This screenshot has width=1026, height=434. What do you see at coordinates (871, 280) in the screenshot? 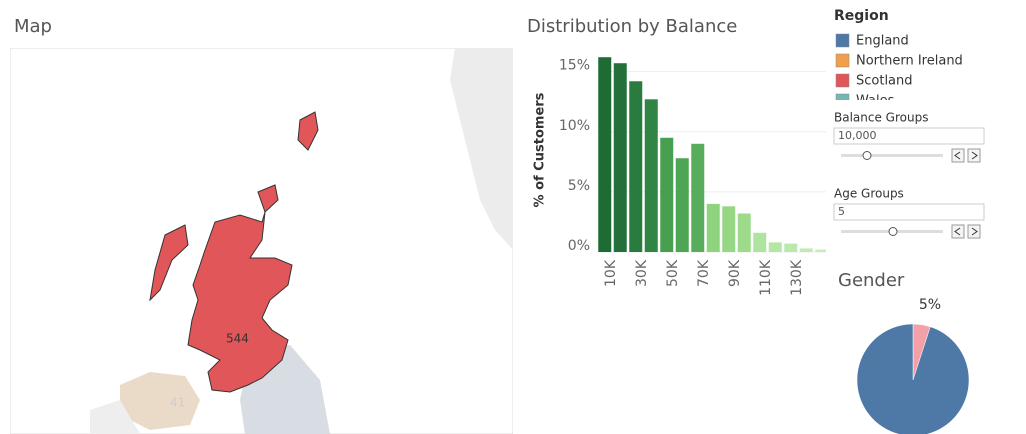
I see `pie-title: Gender` at bounding box center [871, 280].